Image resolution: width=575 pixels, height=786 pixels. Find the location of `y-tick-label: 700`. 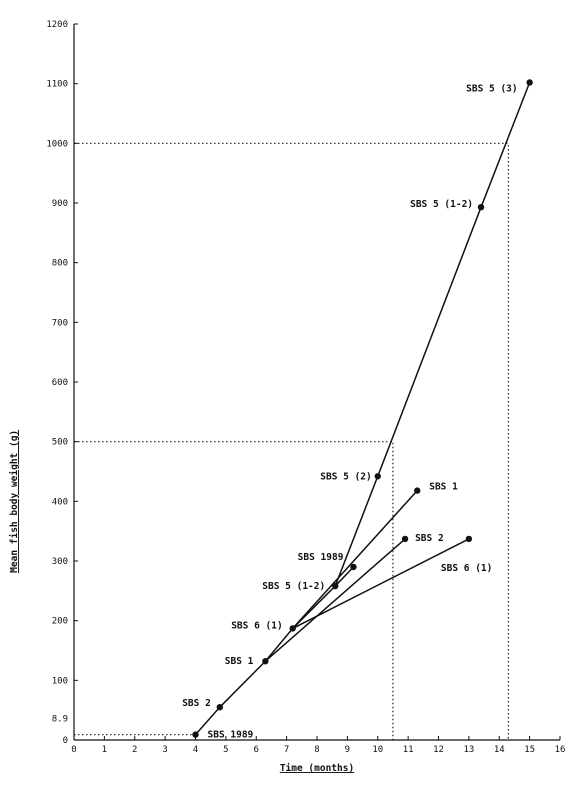

y-tick-label: 700 is located at coordinates (60, 323).